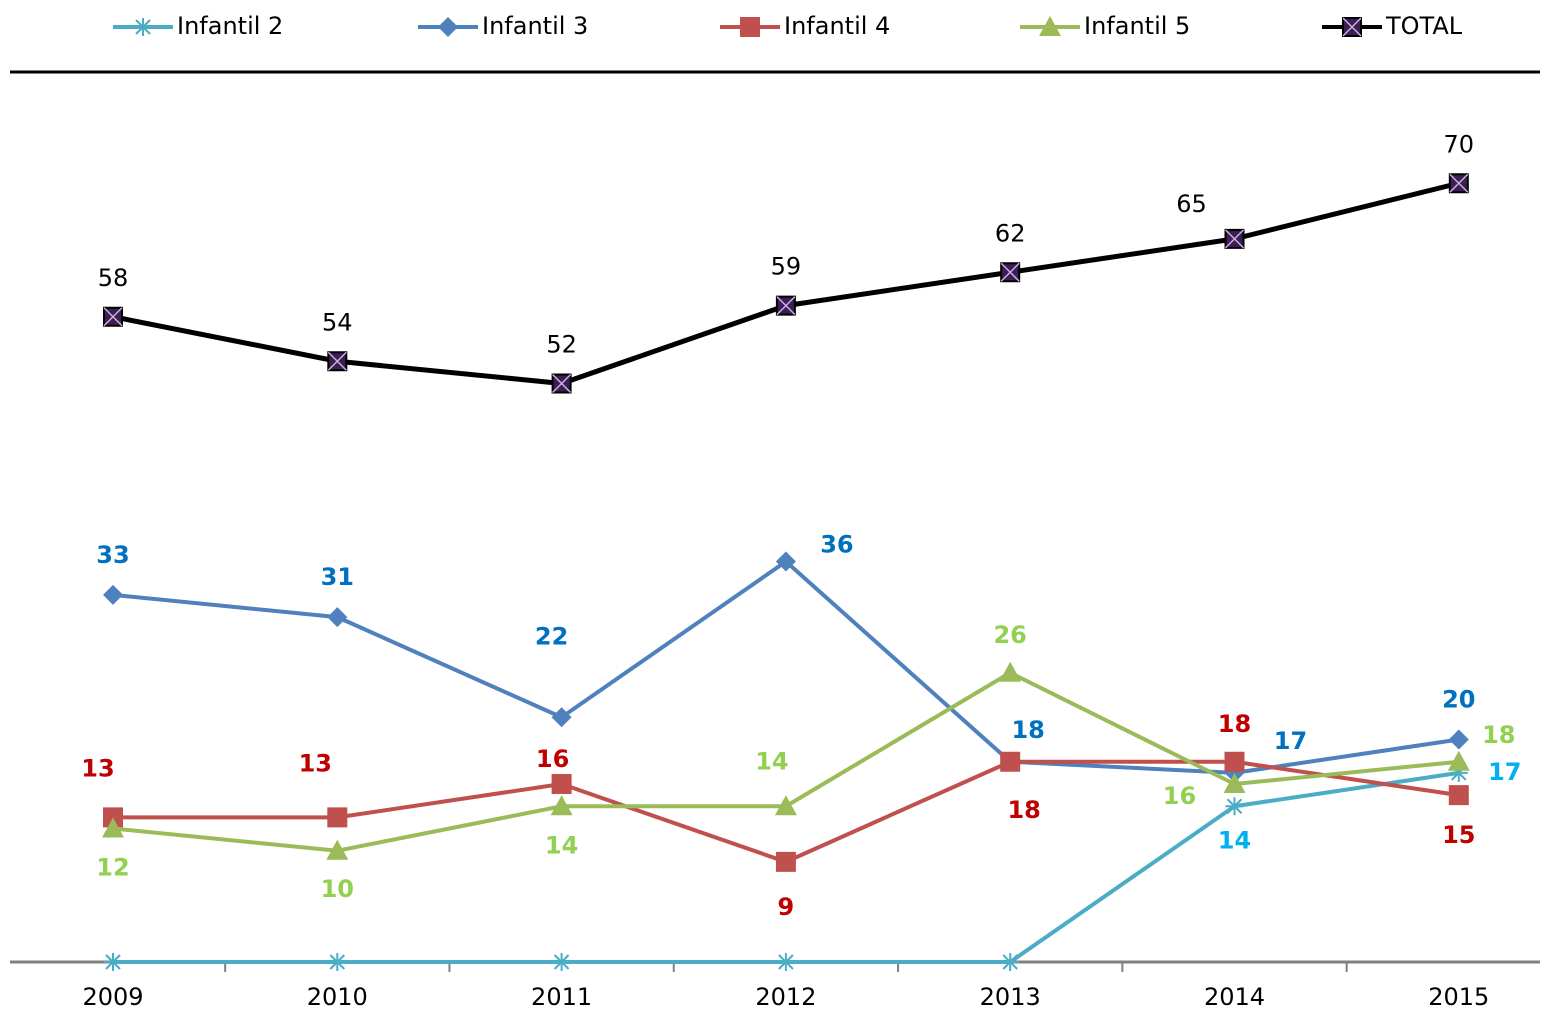  I want to click on data-label: 70, so click(1459, 144).